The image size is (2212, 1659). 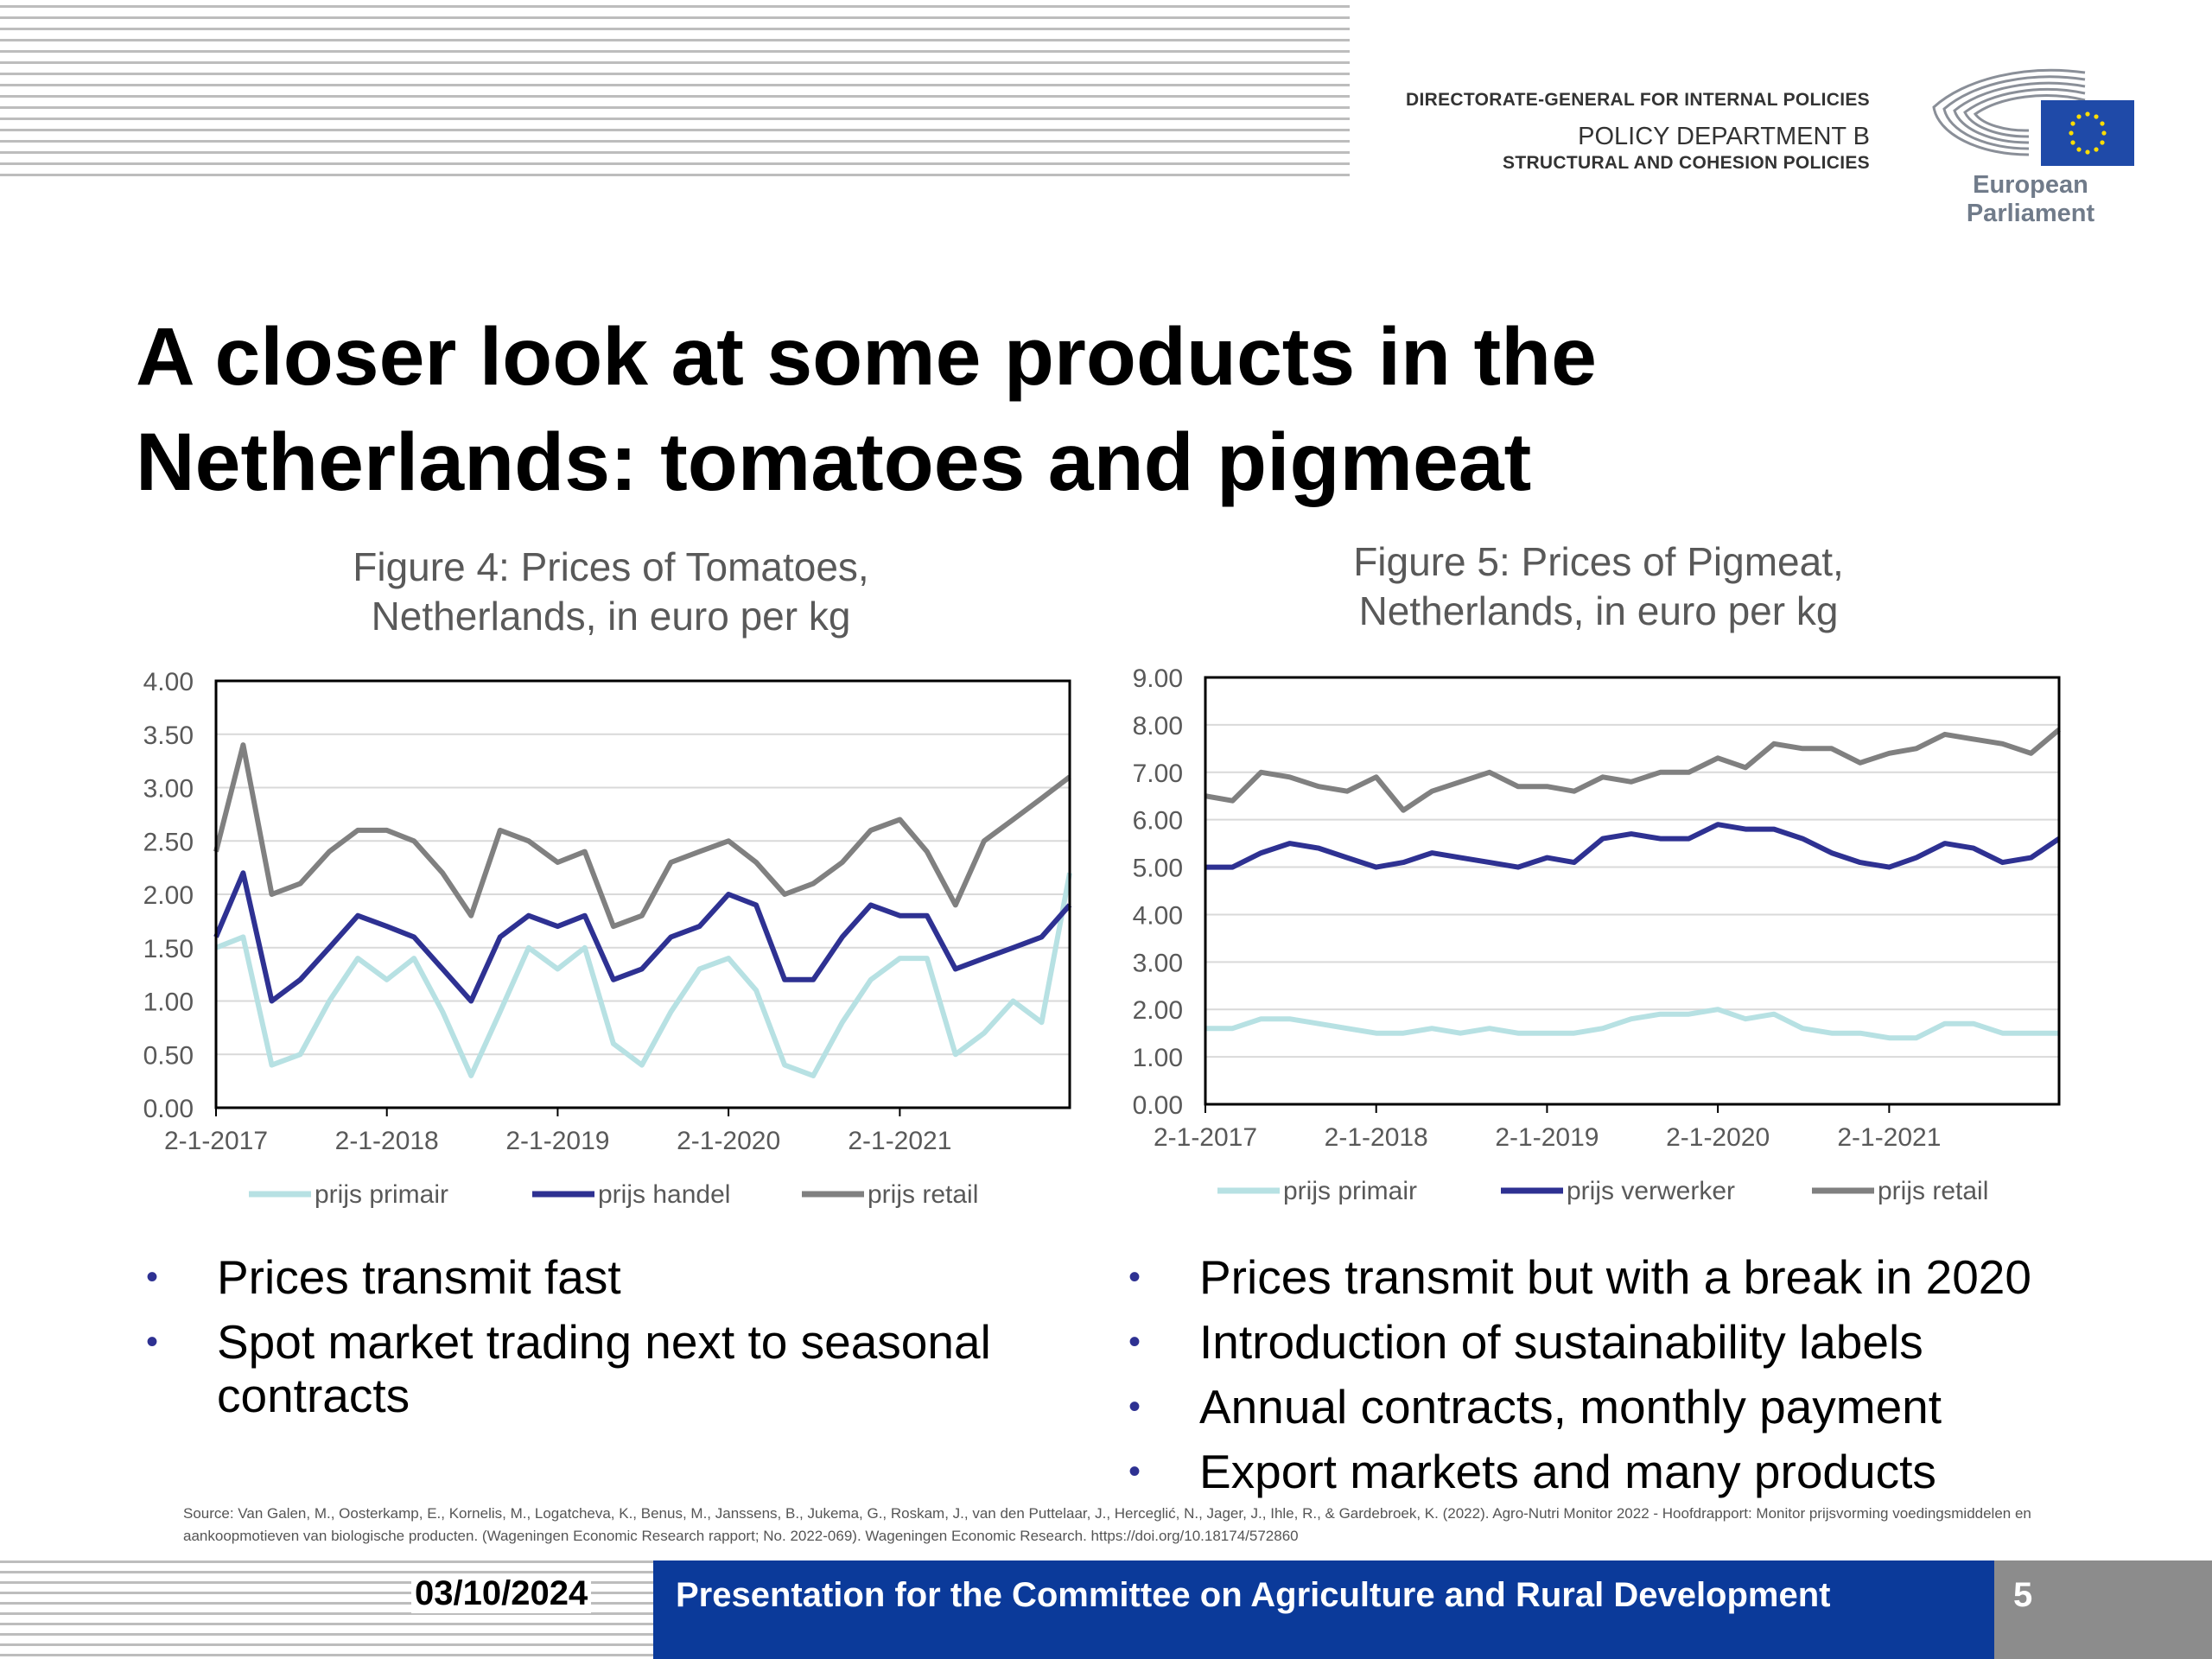 I want to click on bullet-text: Annual contracts, monthly payment, so click(x=1570, y=1406).